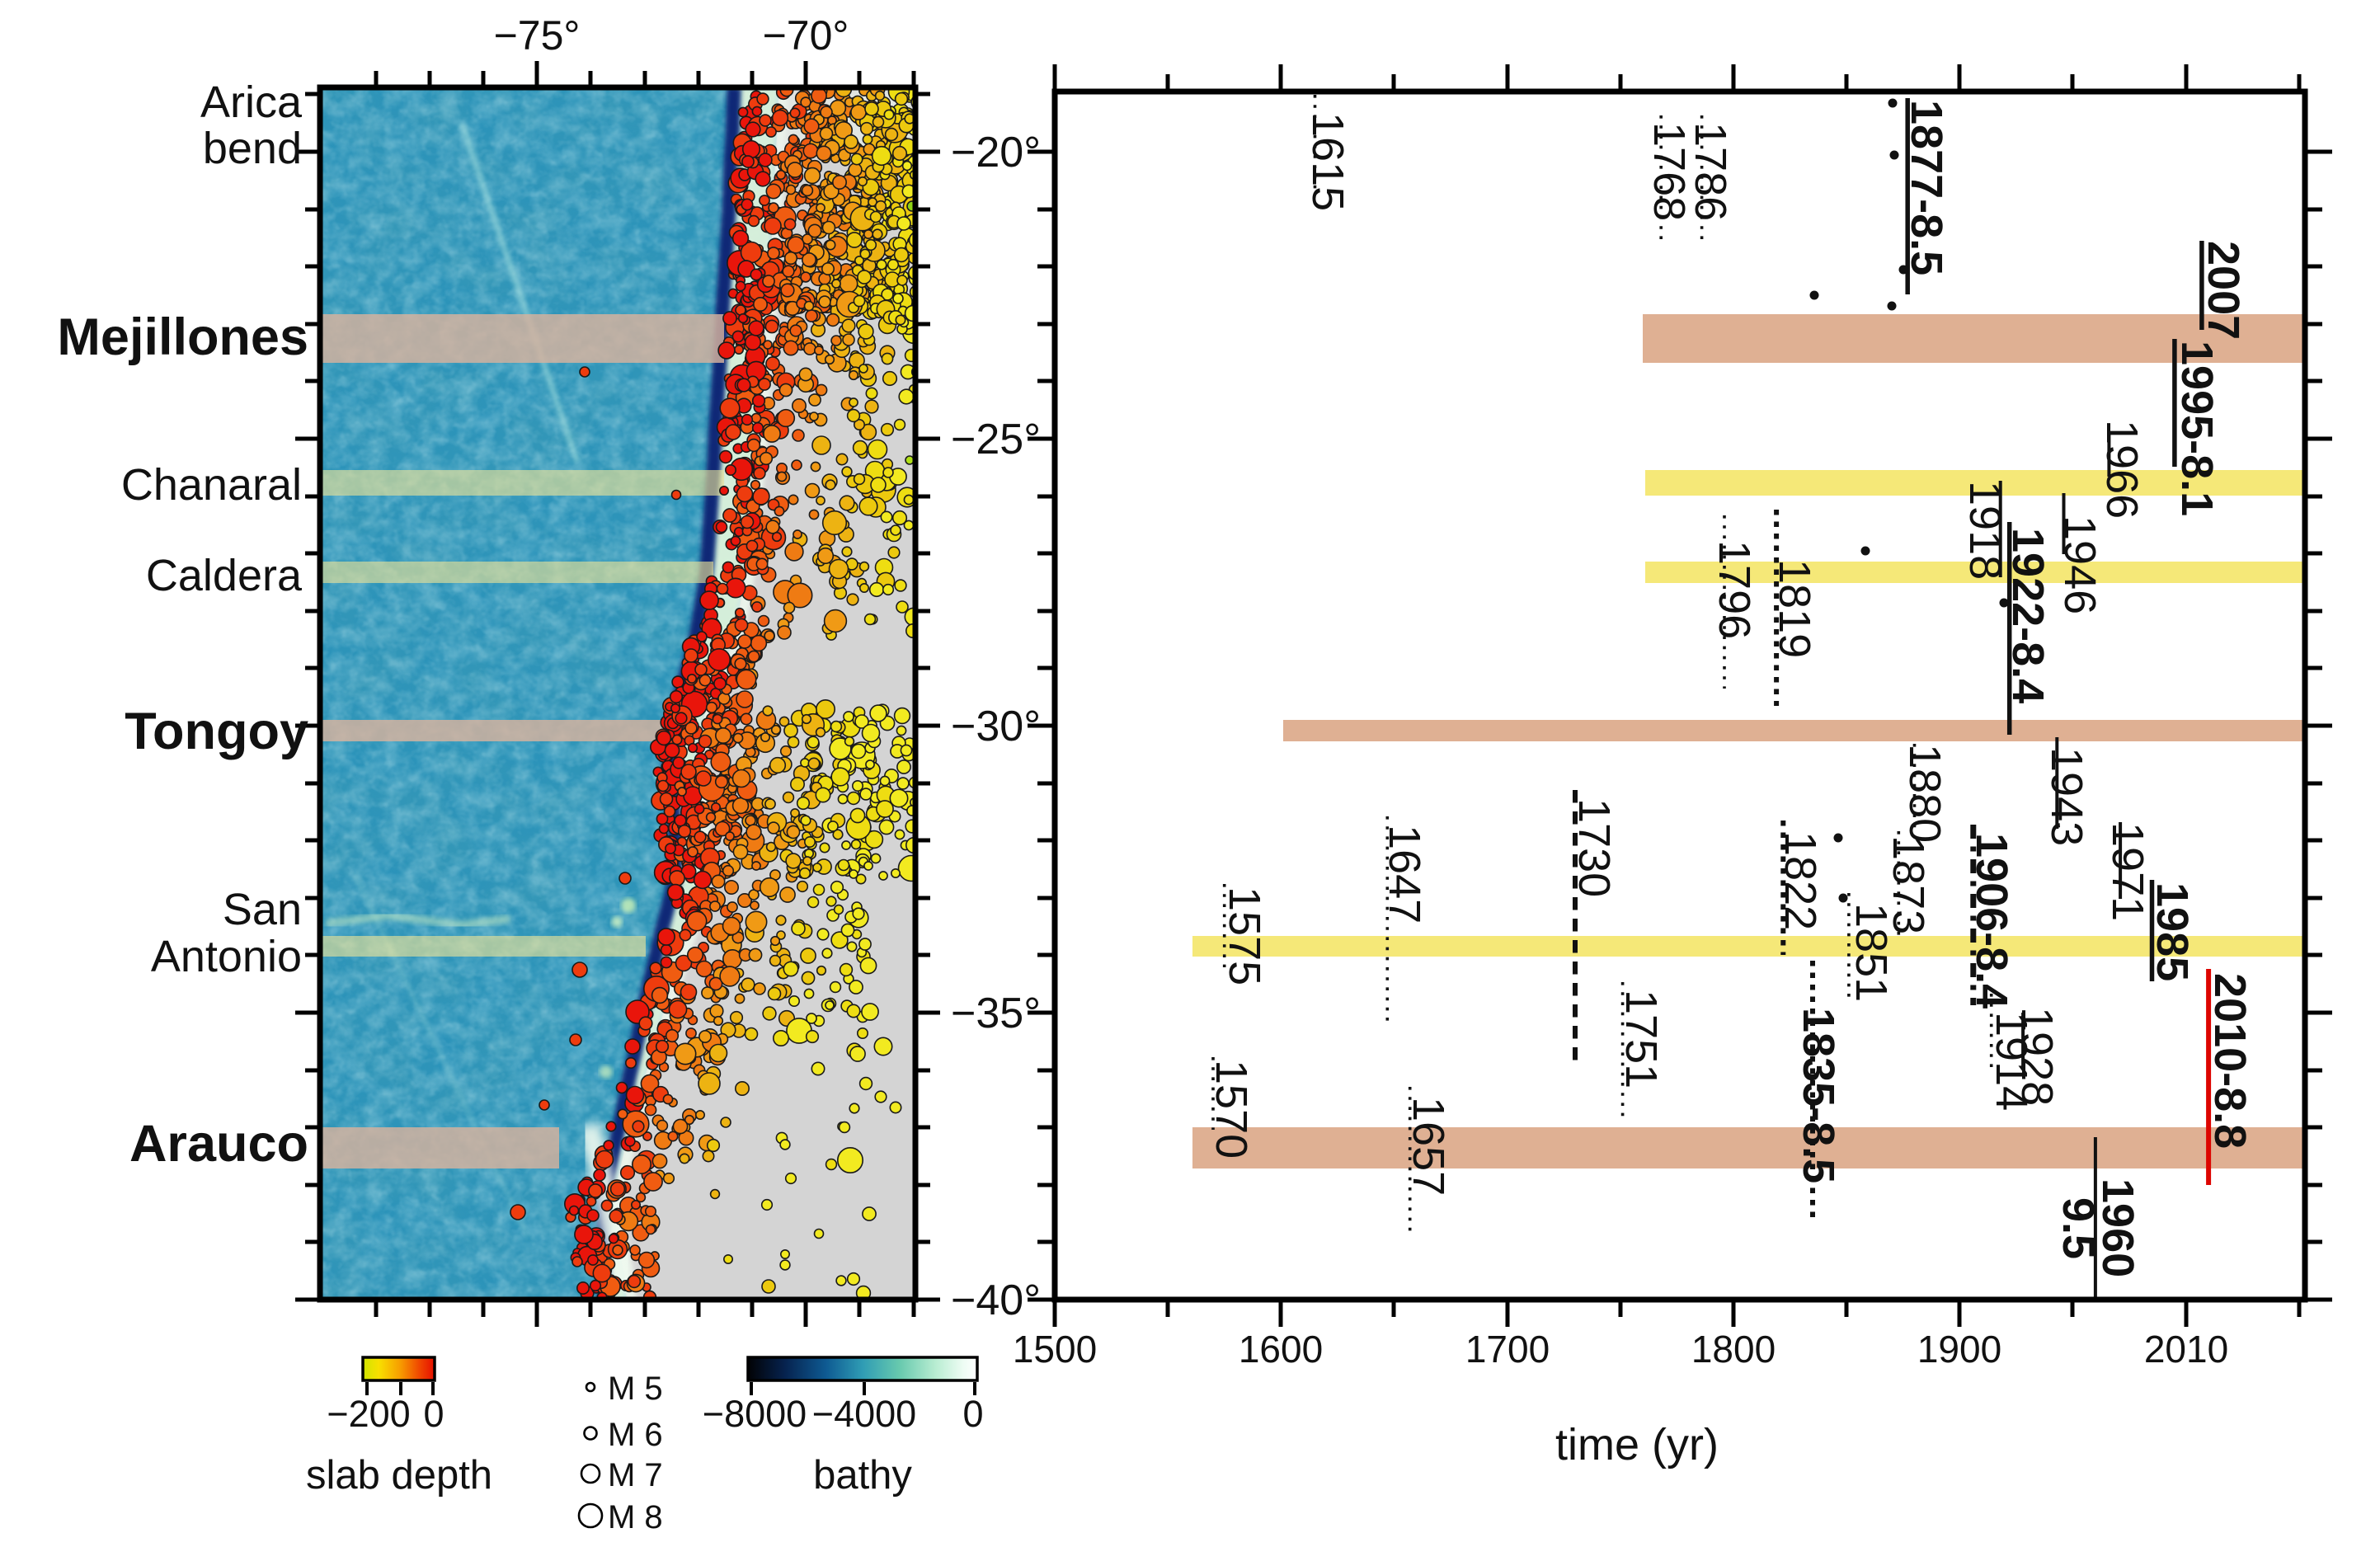 Image resolution: width=2380 pixels, height=1547 pixels. What do you see at coordinates (996, 439) in the screenshot?
I see `svg-text: −25°` at bounding box center [996, 439].